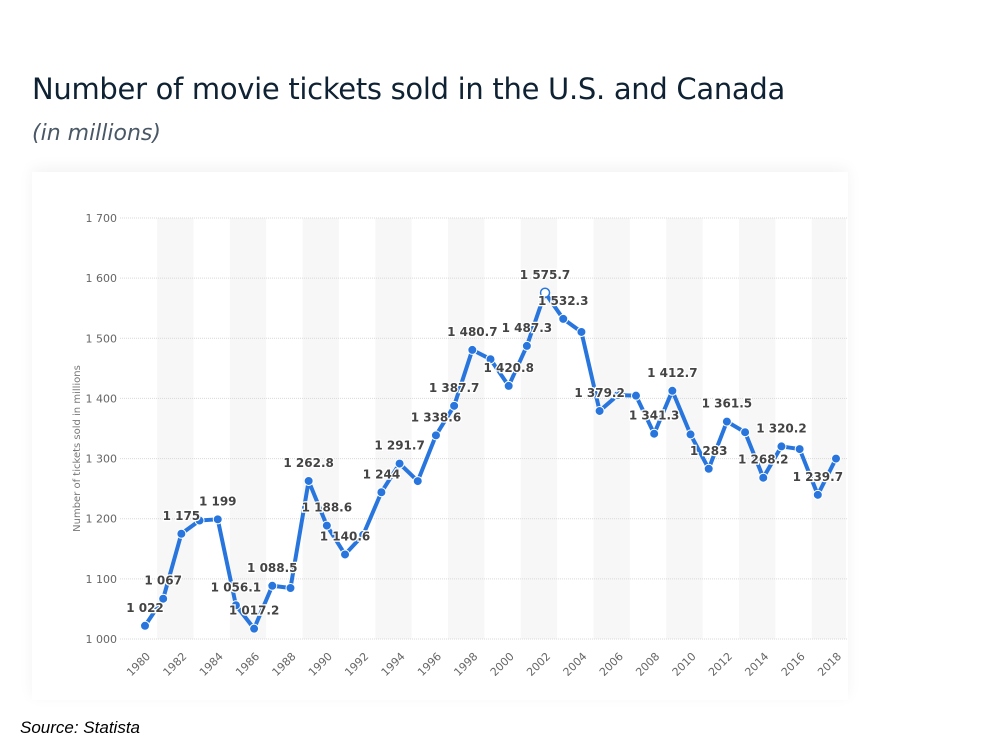  I want to click on data-label: 1 379.2, so click(599, 393).